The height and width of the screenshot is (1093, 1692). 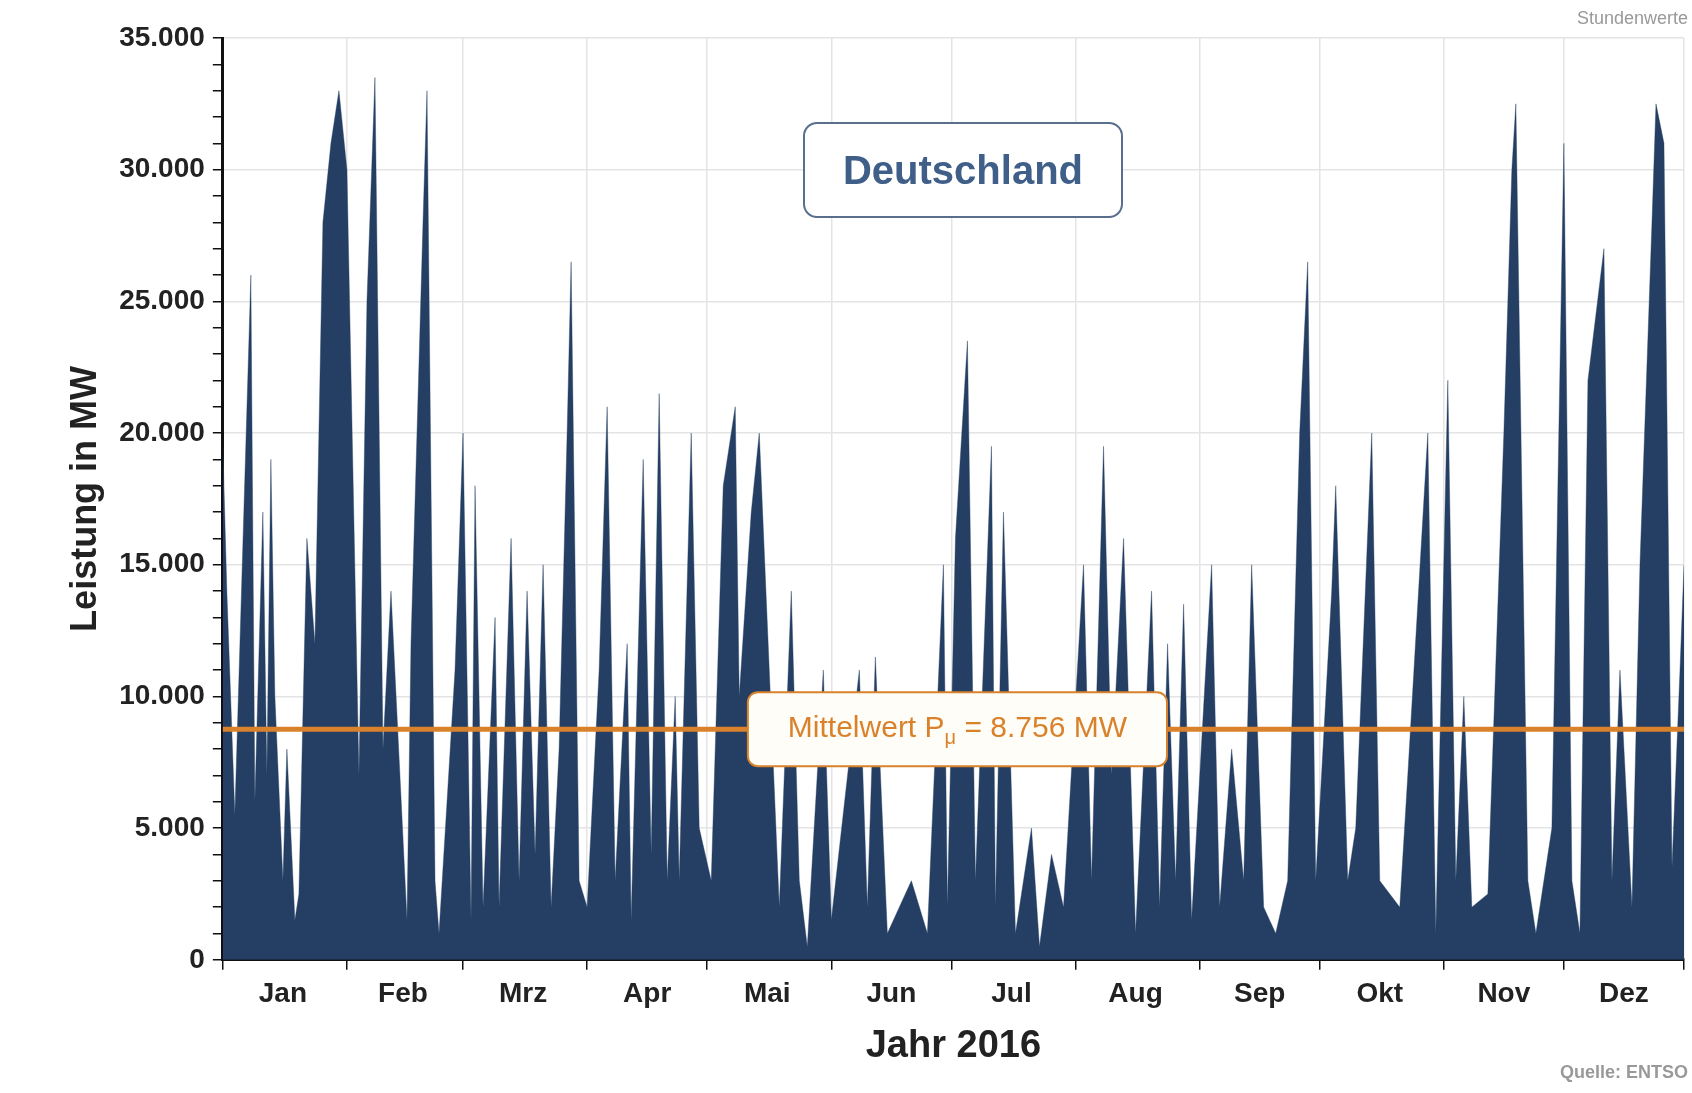 I want to click on x-tick-label: Dez, so click(x=1624, y=993).